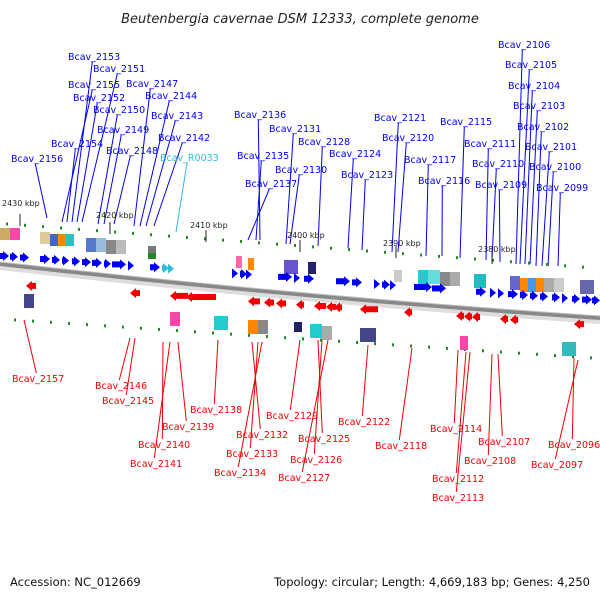  What do you see at coordinates (121, 386) in the screenshot?
I see `gene-label-bcav_2146: Bcav_2146` at bounding box center [121, 386].